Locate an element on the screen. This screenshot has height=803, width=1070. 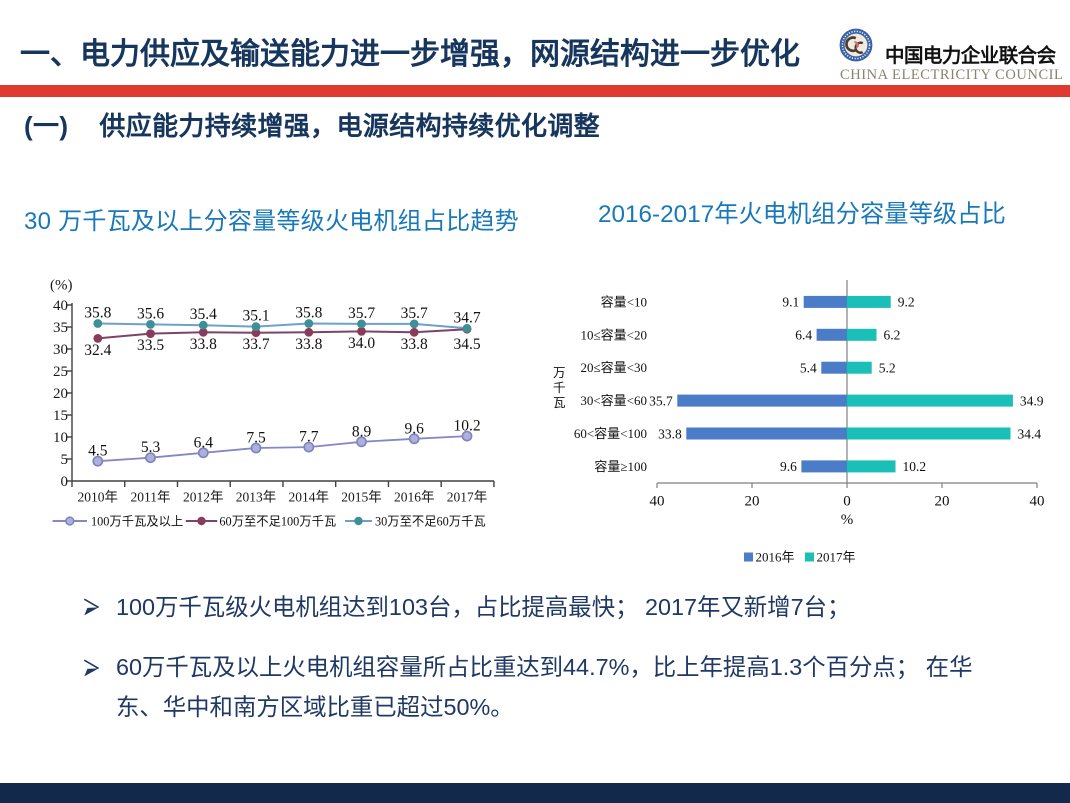
svg-text: 9.2 is located at coordinates (906, 302).